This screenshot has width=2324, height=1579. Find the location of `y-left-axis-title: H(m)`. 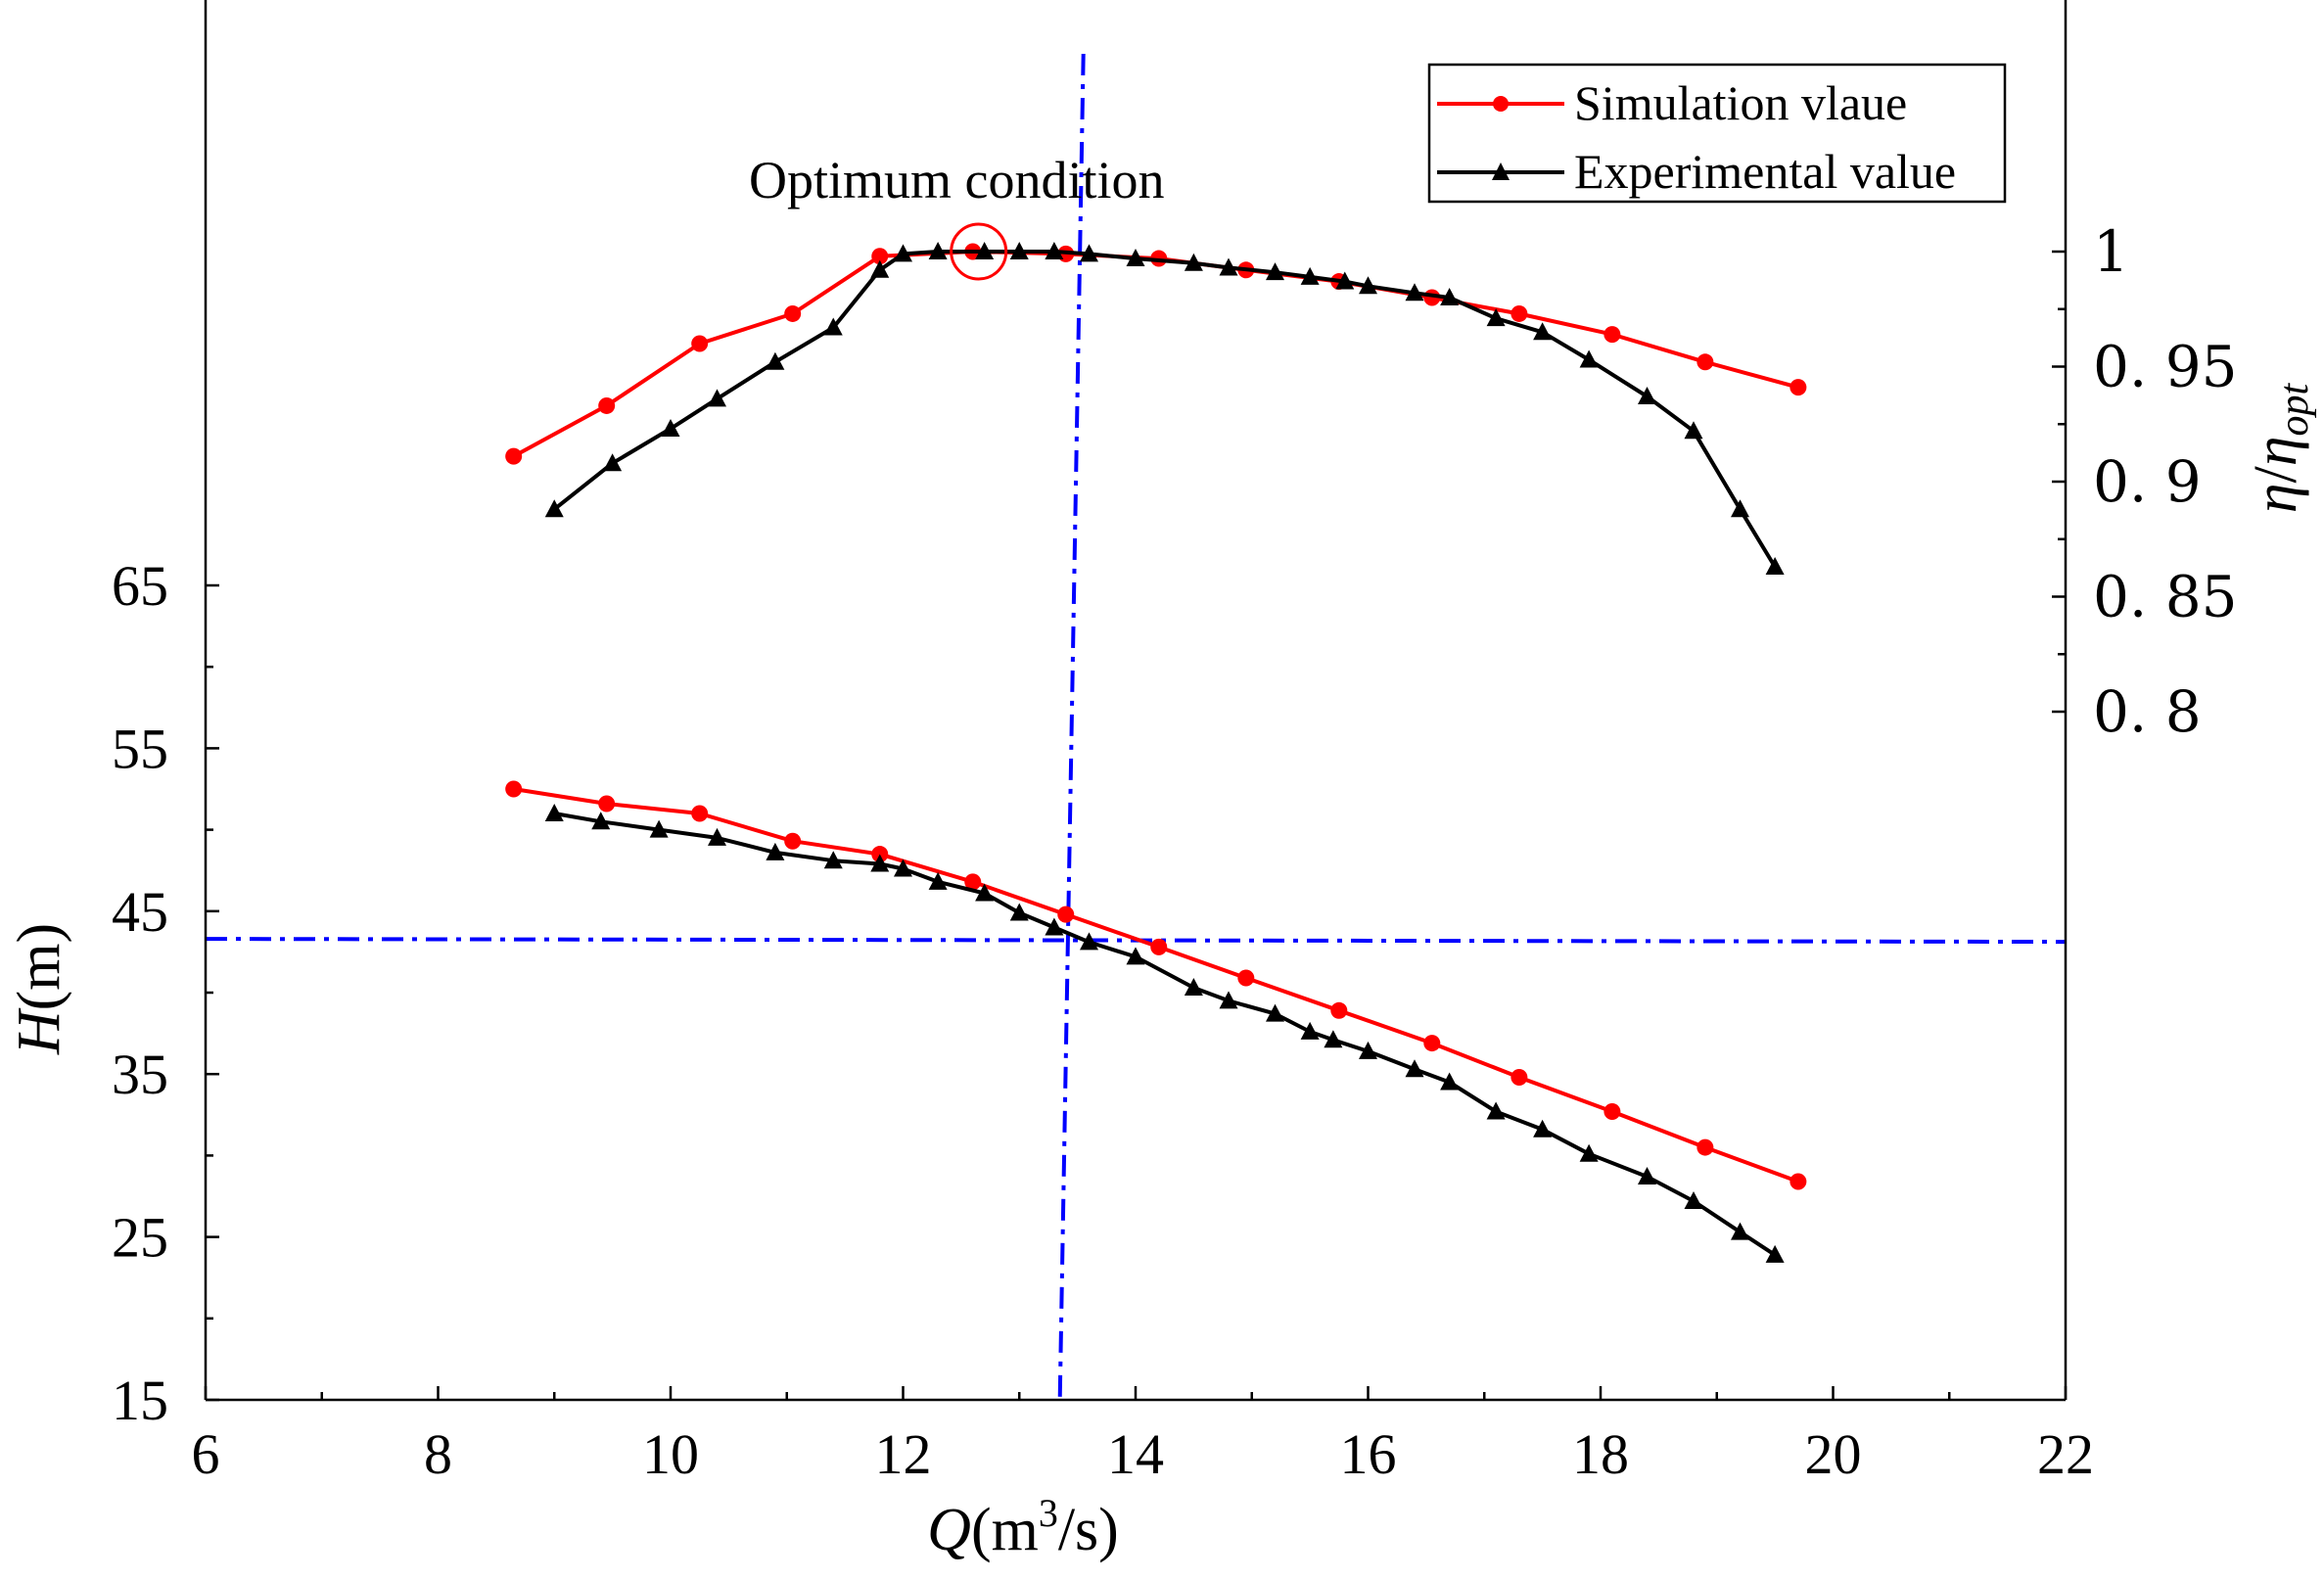

y-left-axis-title: H(m) is located at coordinates (39, 989).